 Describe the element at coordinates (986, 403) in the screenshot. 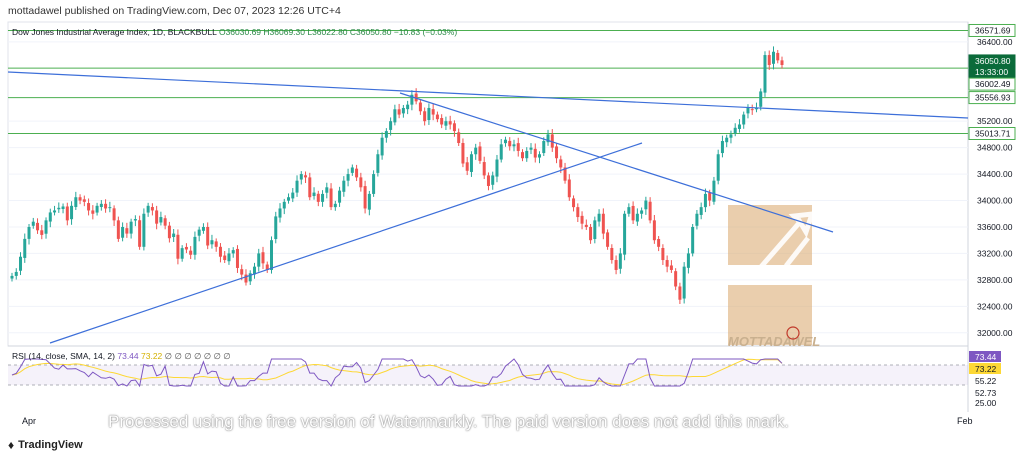

I see `rsi-label-text: 25.00` at that location.